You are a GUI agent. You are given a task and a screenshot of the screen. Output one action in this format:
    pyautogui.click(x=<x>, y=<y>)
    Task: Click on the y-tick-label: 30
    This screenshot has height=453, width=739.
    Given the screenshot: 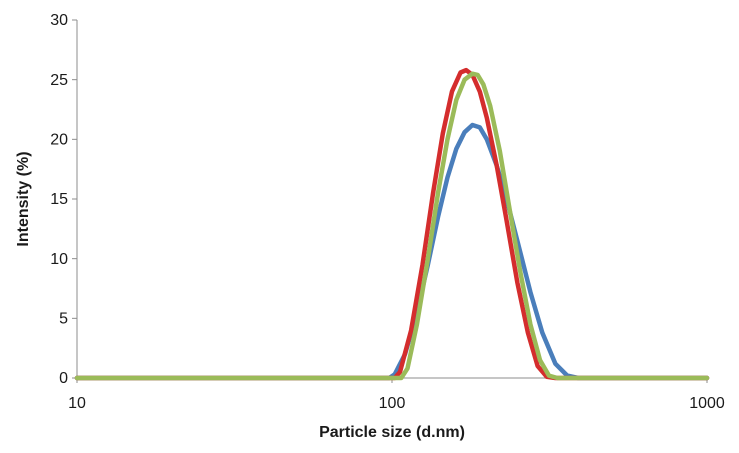 What is the action you would take?
    pyautogui.click(x=59, y=20)
    